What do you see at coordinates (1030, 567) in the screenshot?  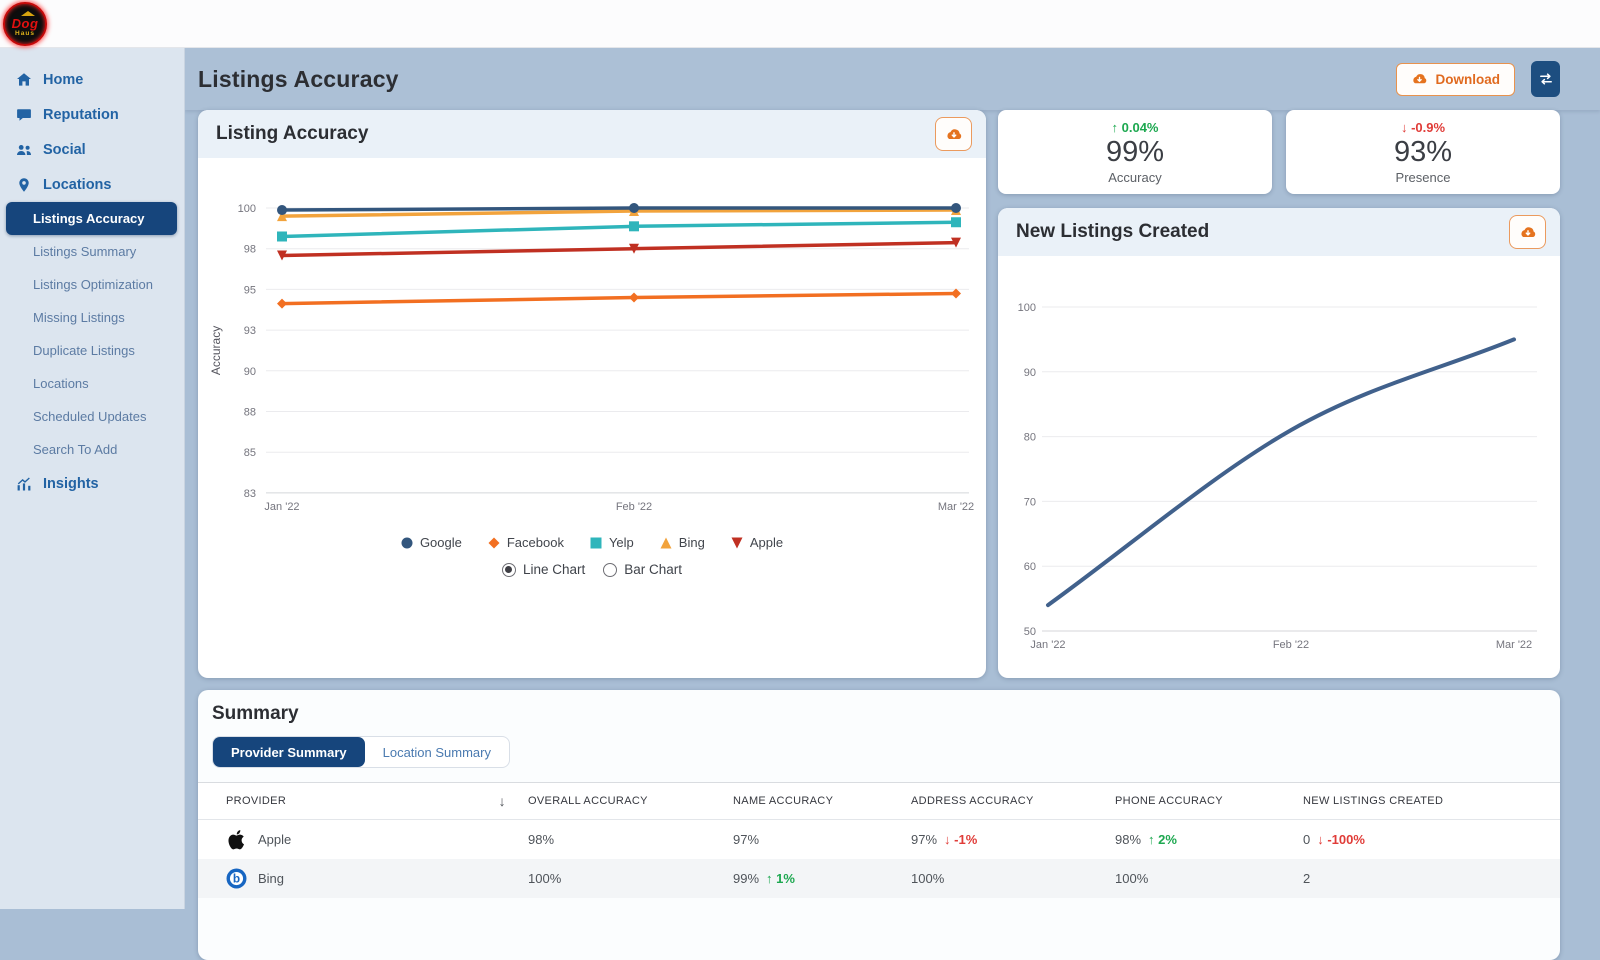 I see `svg-text: 60` at bounding box center [1030, 567].